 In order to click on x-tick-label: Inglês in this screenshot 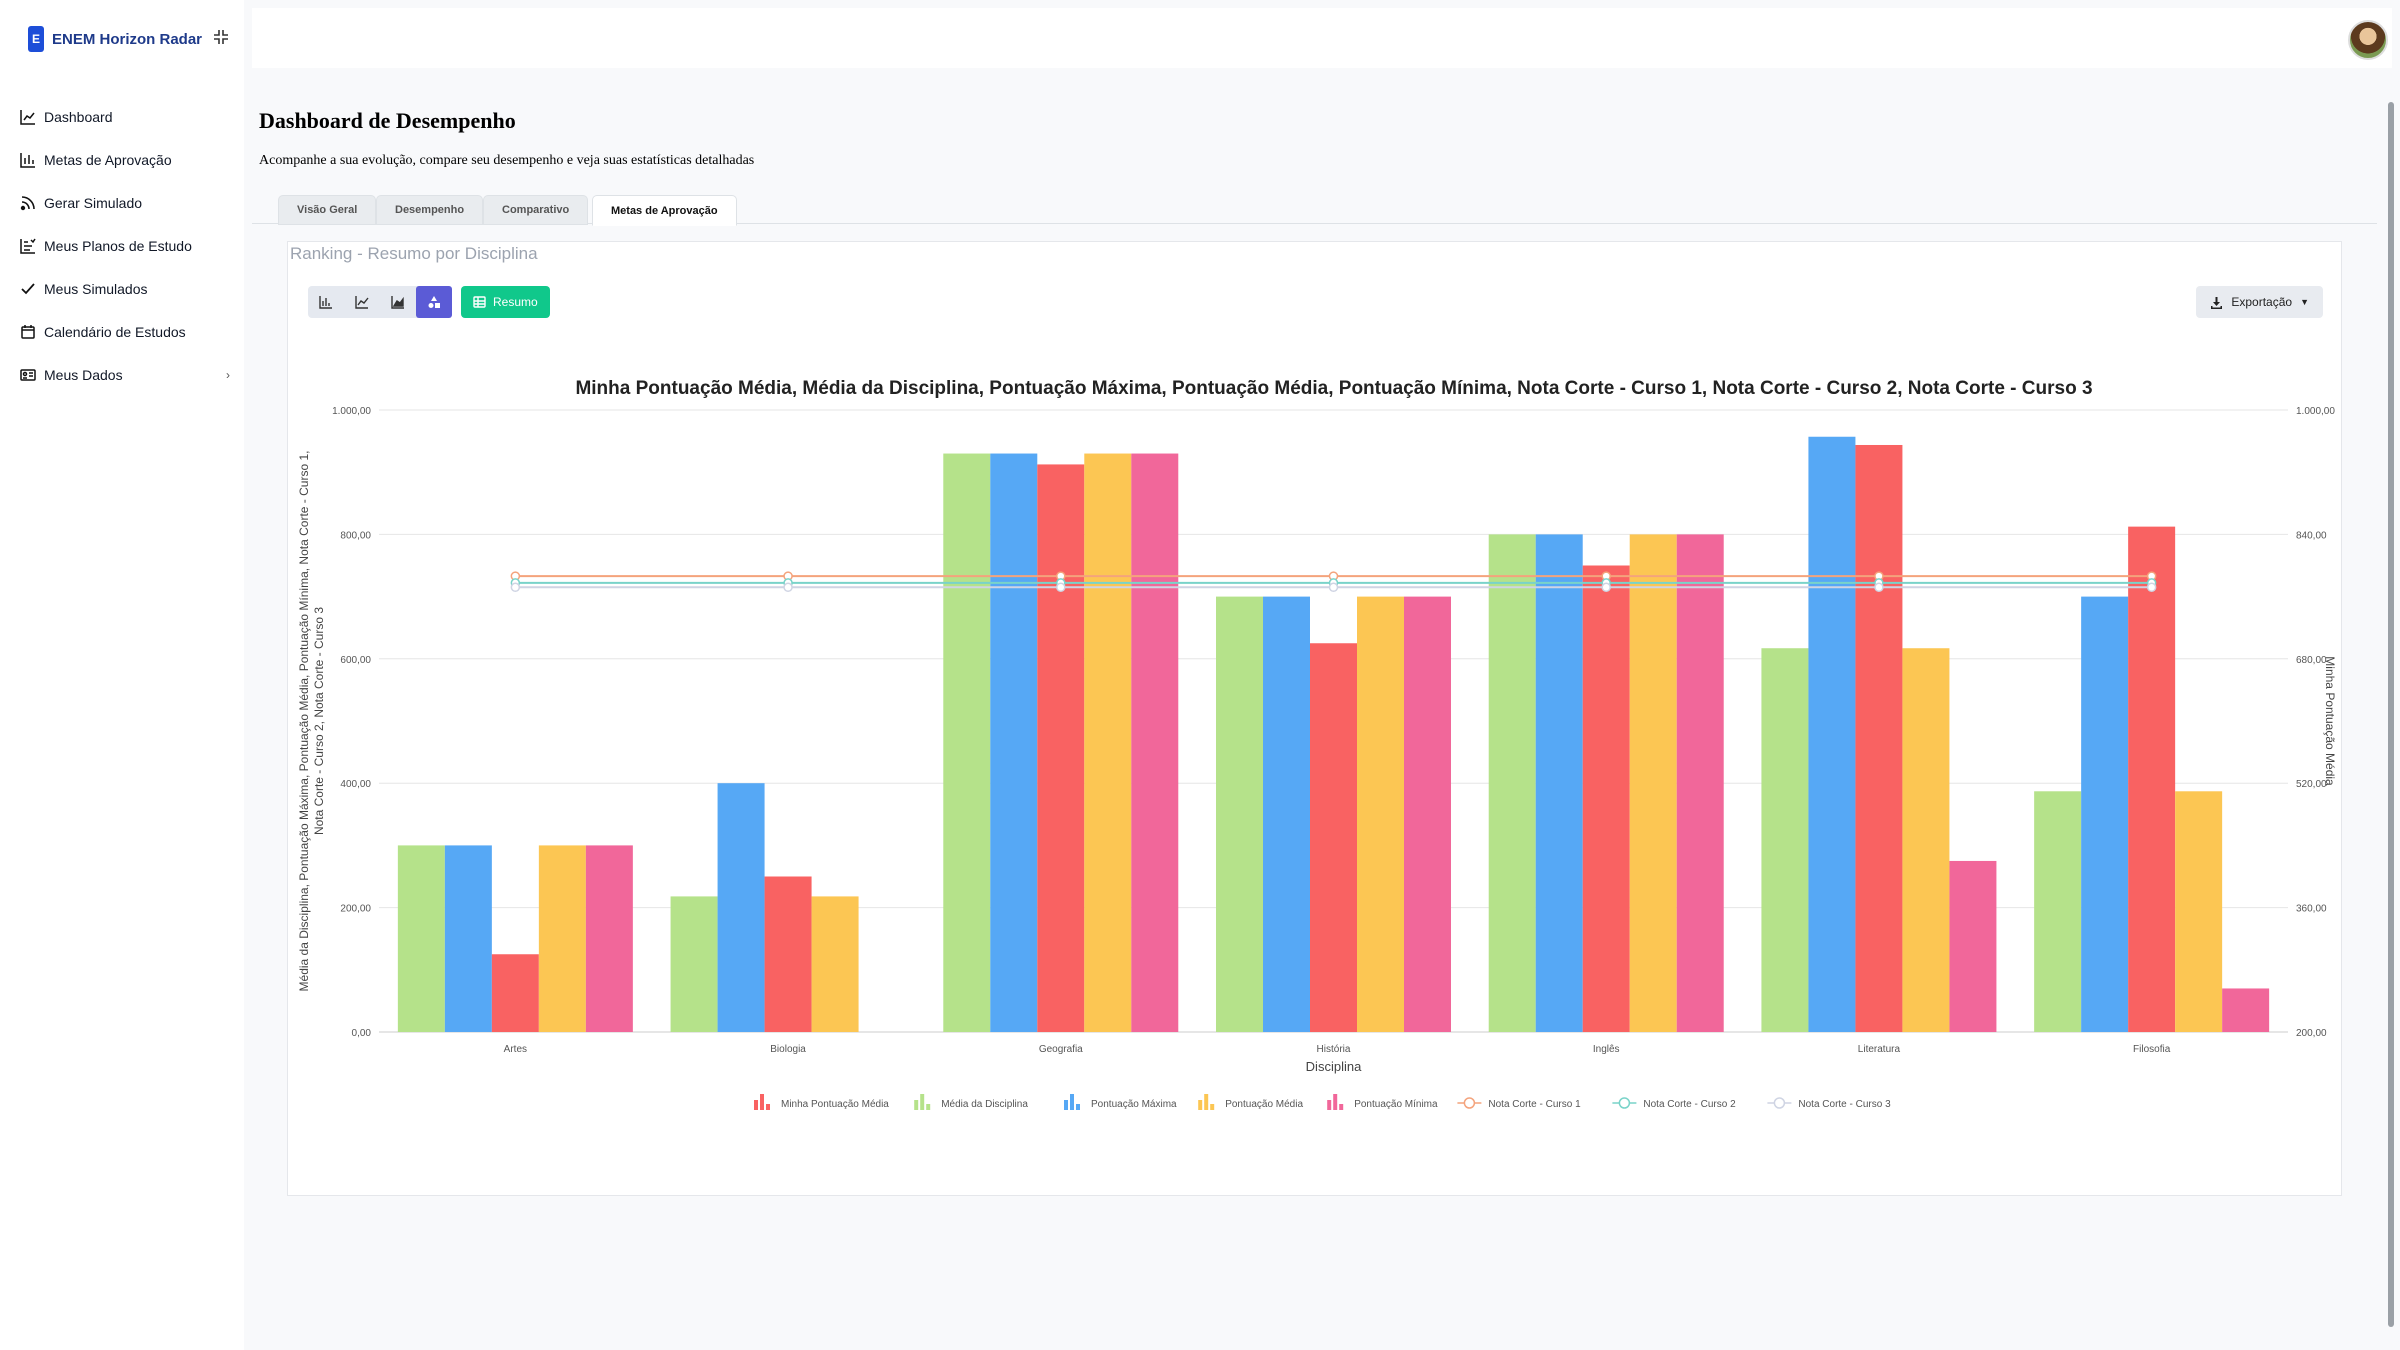, I will do `click(1606, 1049)`.